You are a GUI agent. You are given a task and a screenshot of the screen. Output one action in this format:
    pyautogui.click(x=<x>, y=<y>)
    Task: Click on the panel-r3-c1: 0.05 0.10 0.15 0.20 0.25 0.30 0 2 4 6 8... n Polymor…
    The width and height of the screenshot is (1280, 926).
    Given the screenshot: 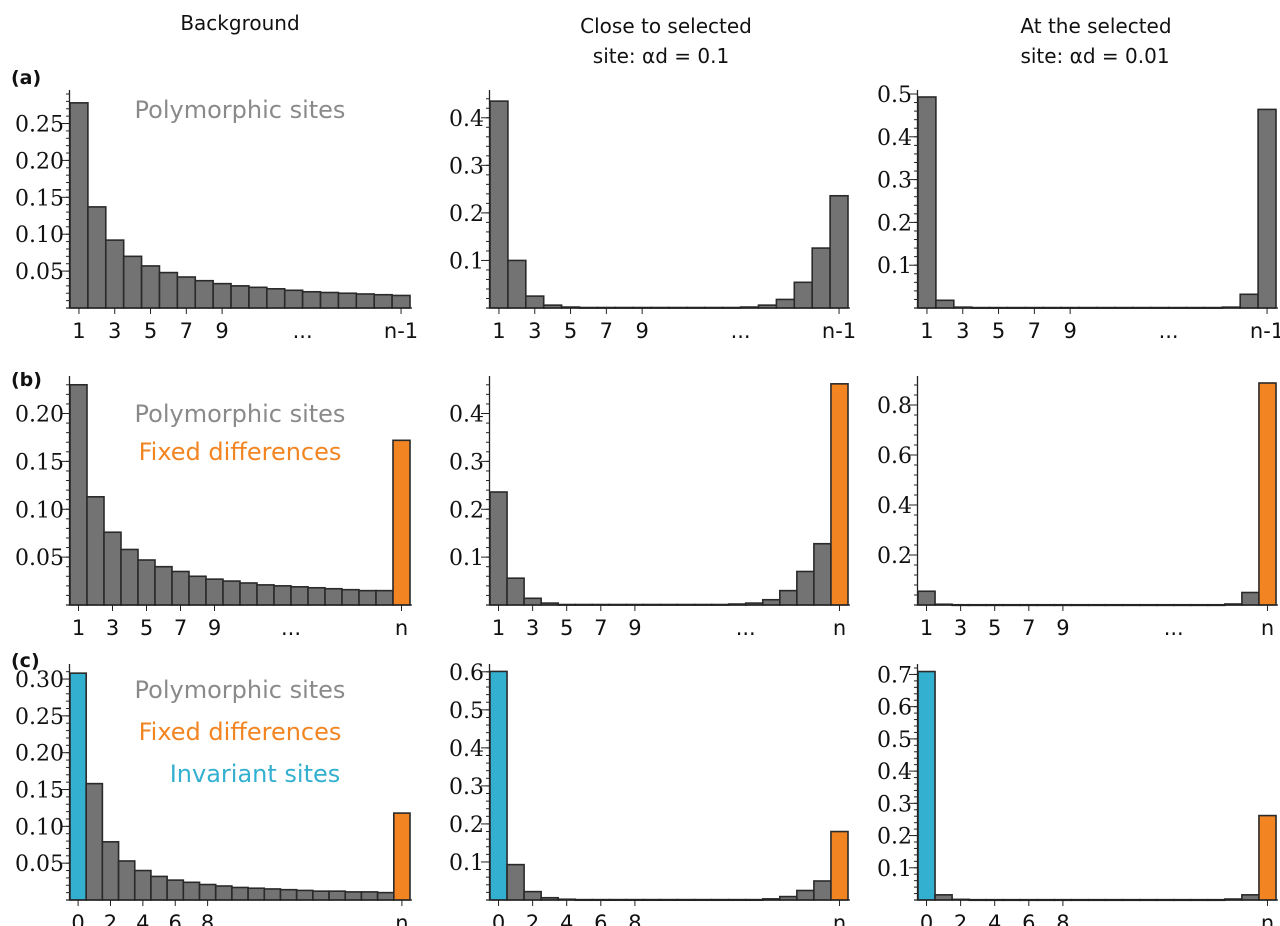 What is the action you would take?
    pyautogui.click(x=213, y=795)
    